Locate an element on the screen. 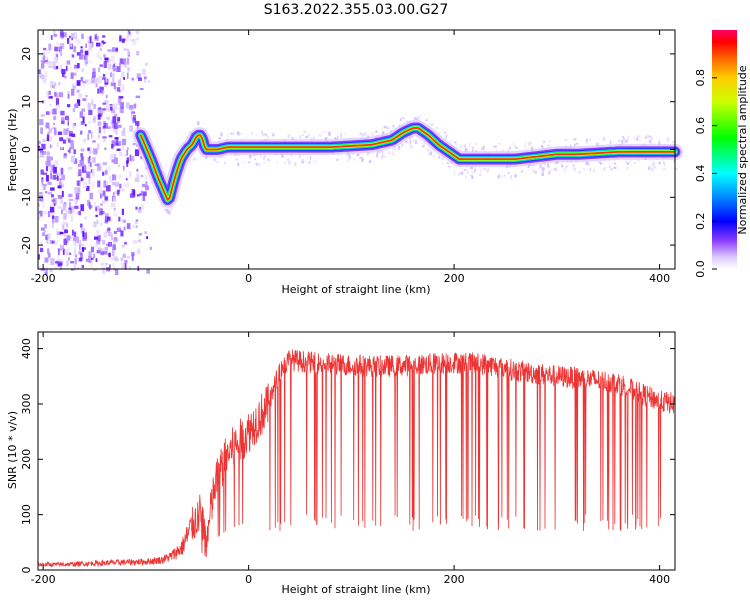  snr-y-label: SNR (10 * v/v) is located at coordinates (12, 450).